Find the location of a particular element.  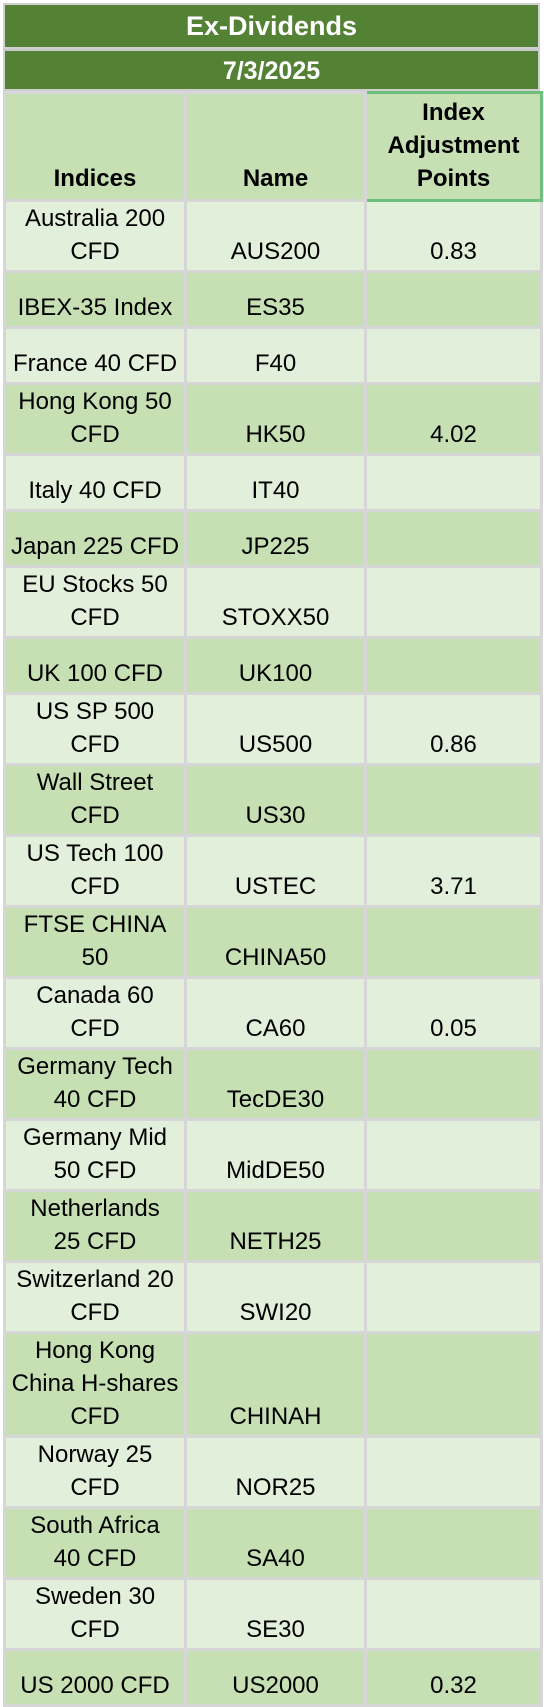

cell-index: EU Stocks 50 CFD is located at coordinates (95, 602).